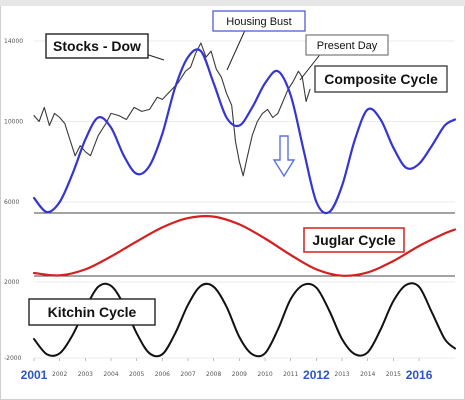 Image resolution: width=465 pixels, height=400 pixels. Describe the element at coordinates (239, 374) in the screenshot. I see `x-tick-label: 2009` at that location.